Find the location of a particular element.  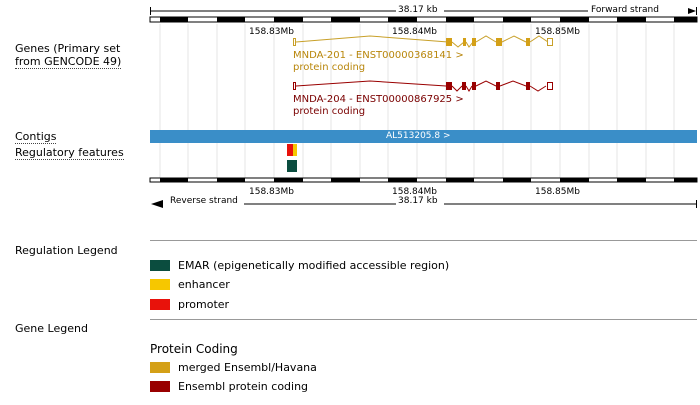

merged-swatch is located at coordinates (160, 367).